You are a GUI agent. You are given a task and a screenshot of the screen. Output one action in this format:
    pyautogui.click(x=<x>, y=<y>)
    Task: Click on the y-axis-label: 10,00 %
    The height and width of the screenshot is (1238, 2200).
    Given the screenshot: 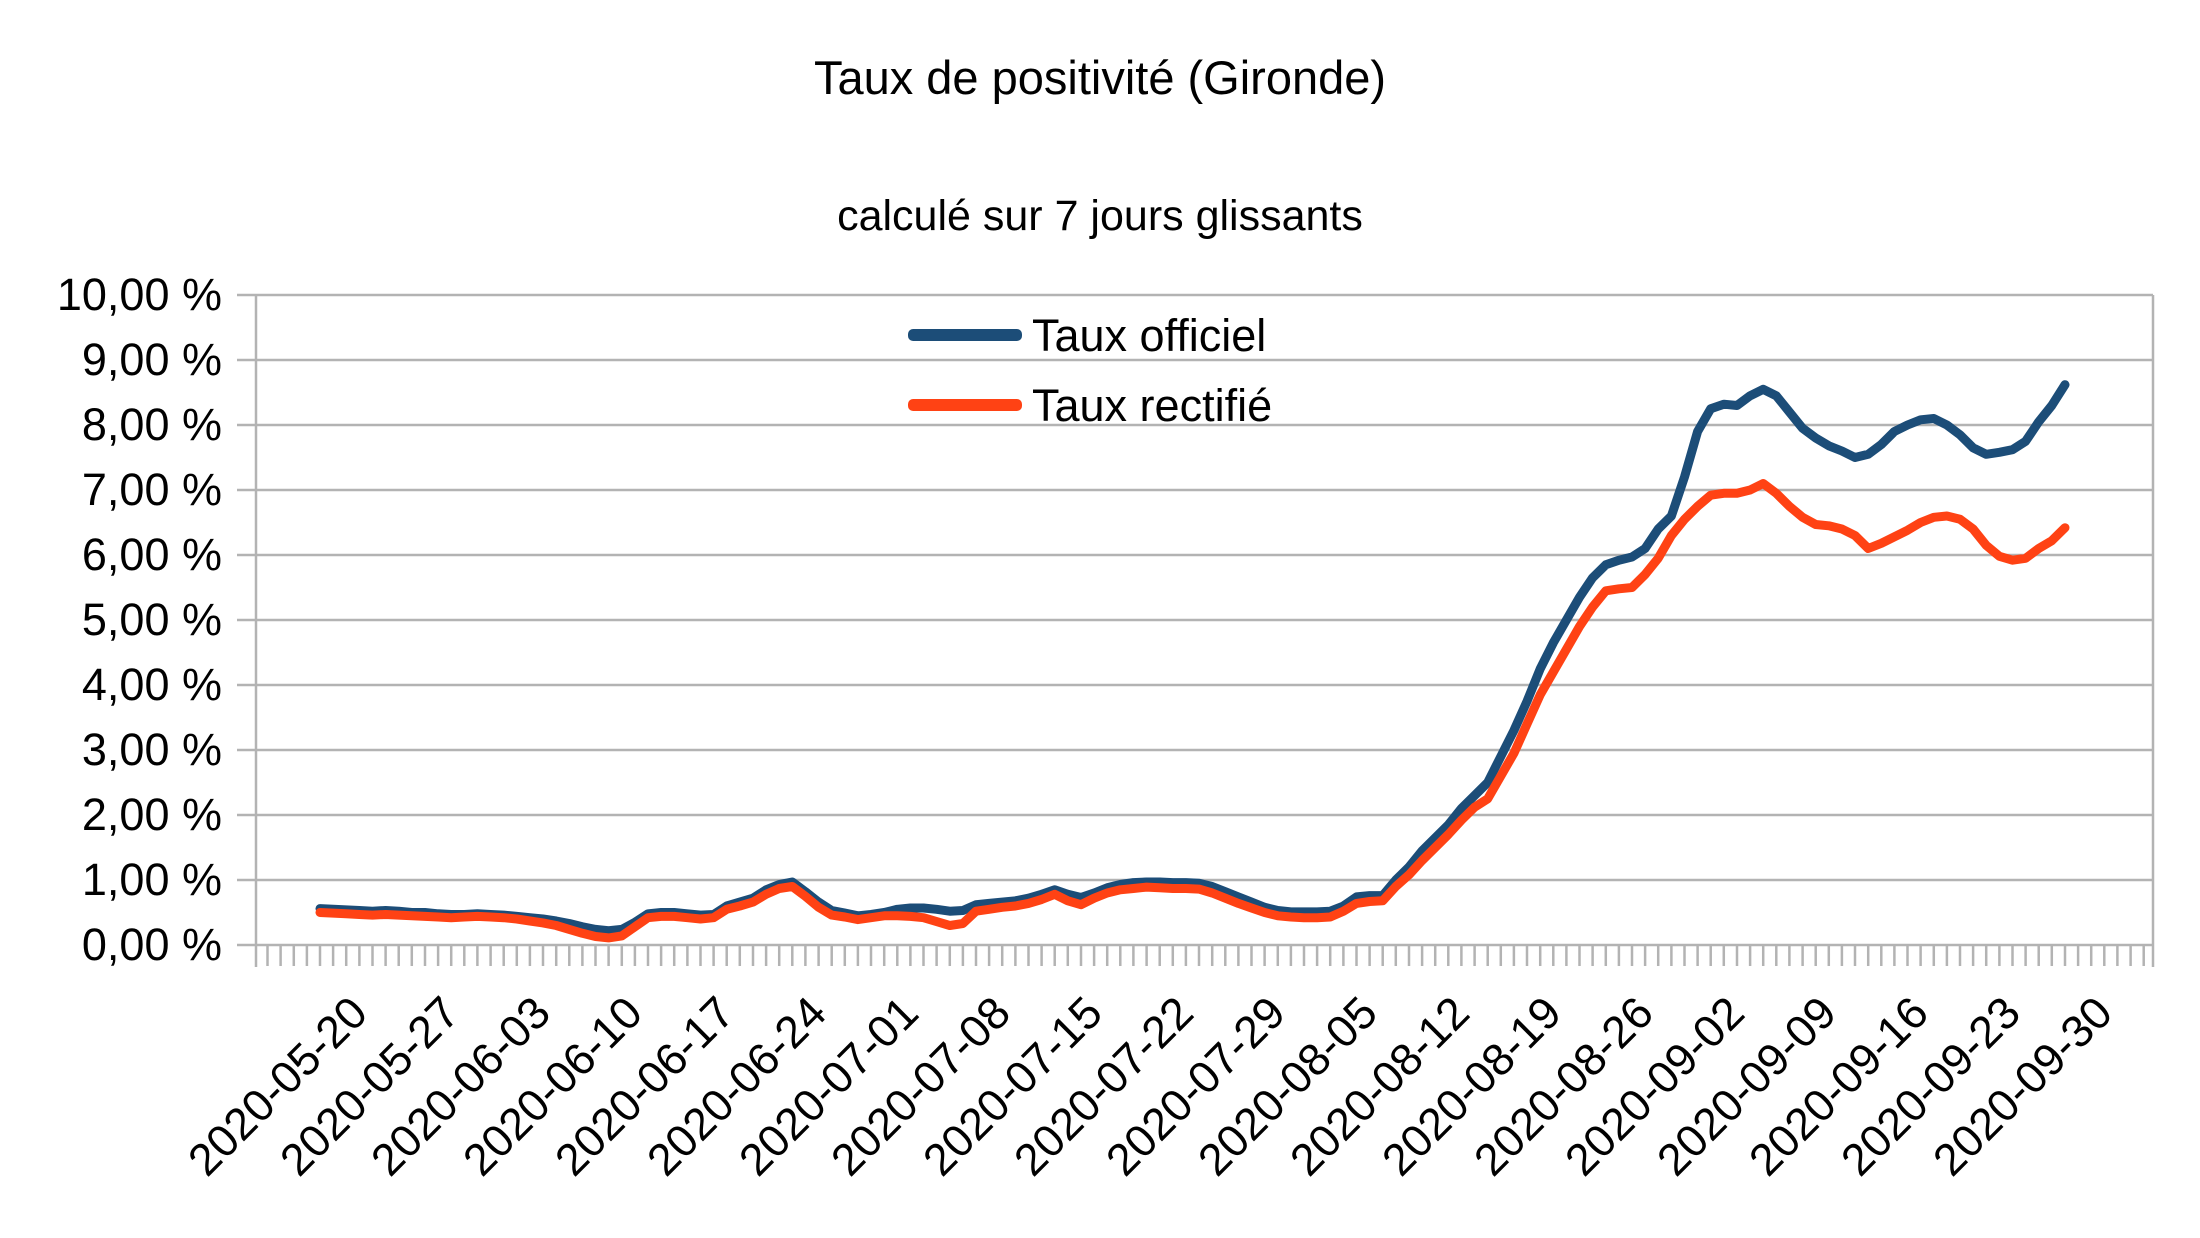 What is the action you would take?
    pyautogui.click(x=139, y=294)
    